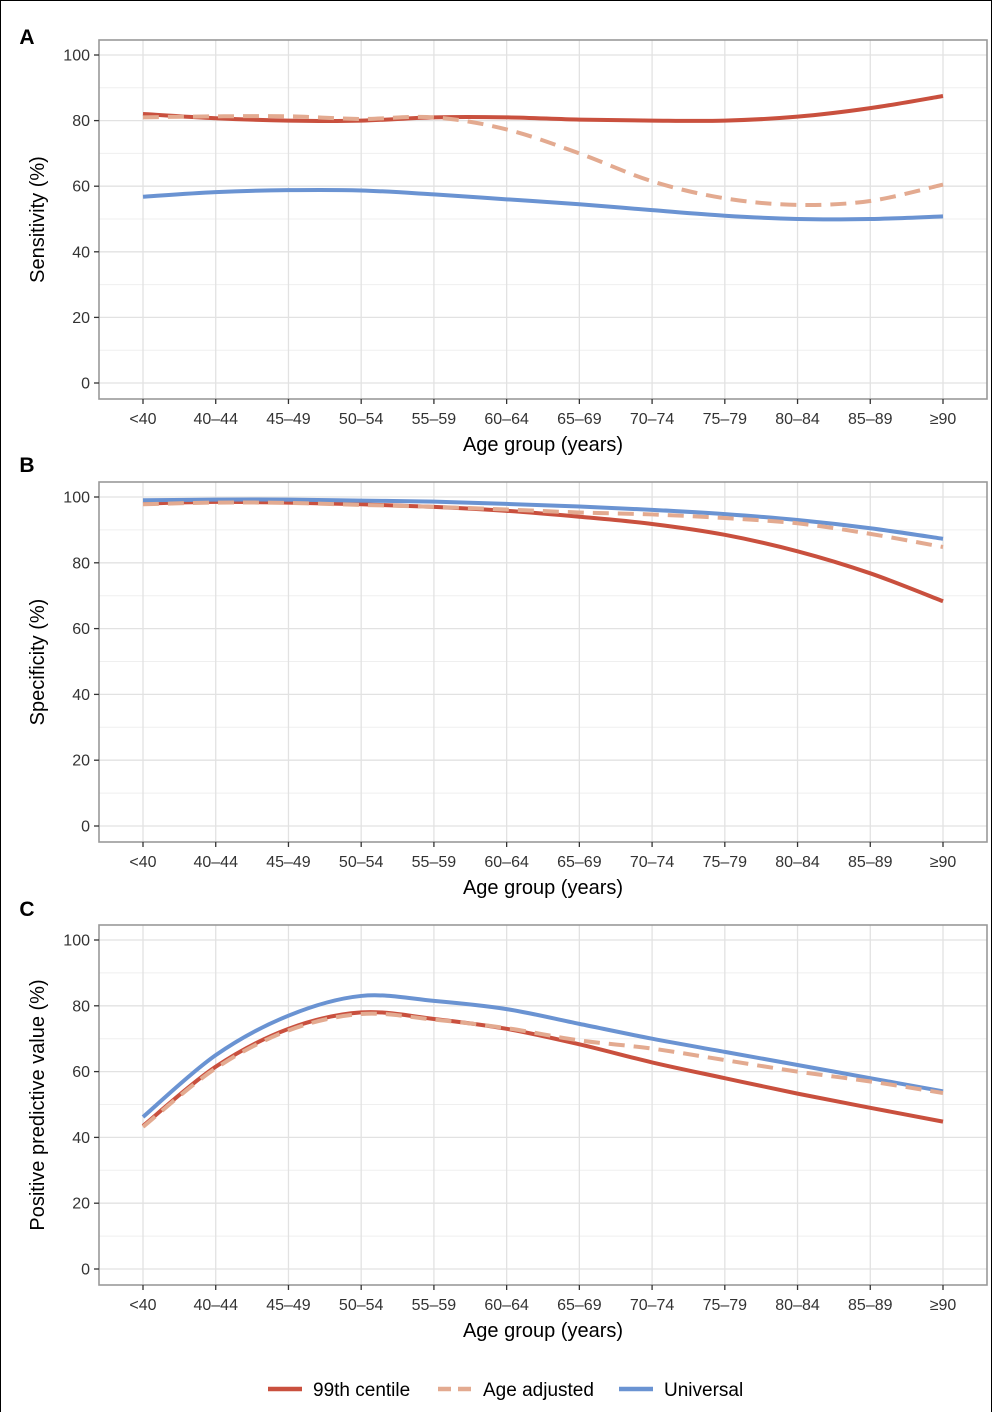 This screenshot has height=1412, width=992. What do you see at coordinates (543, 108) in the screenshot?
I see `series-line-99th-centile` at bounding box center [543, 108].